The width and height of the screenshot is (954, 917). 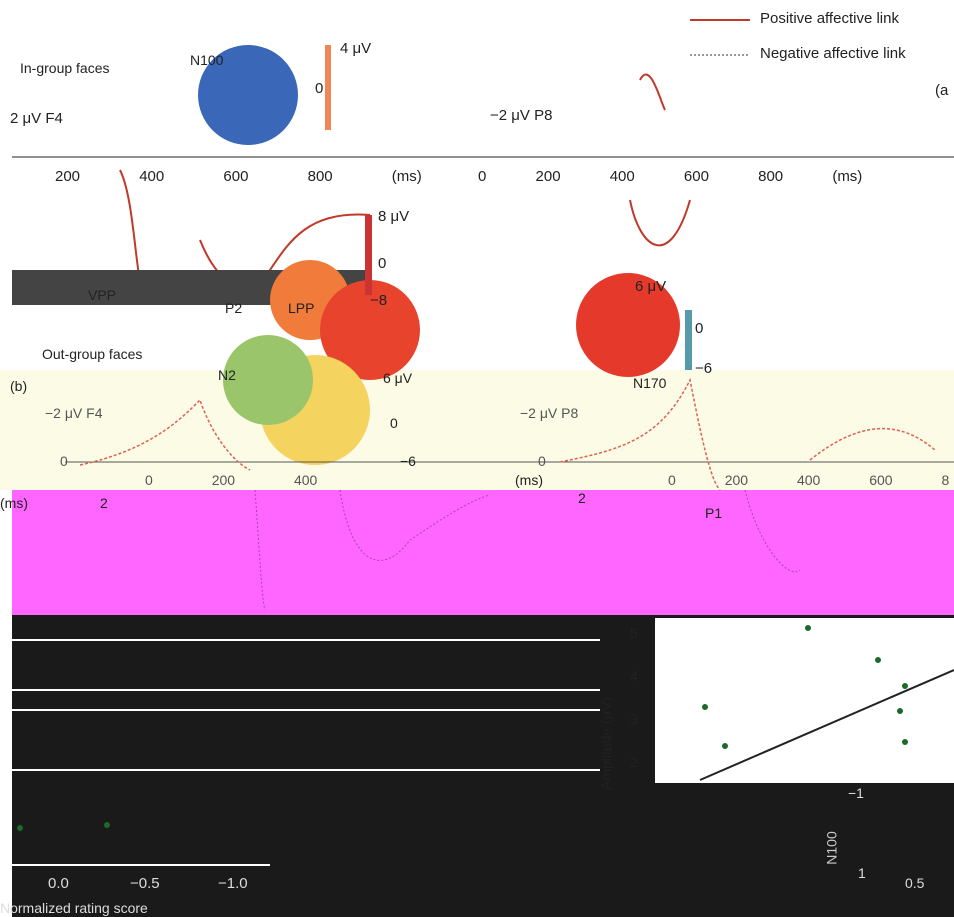 What do you see at coordinates (634, 719) in the screenshot?
I see `tick-label: 3` at bounding box center [634, 719].